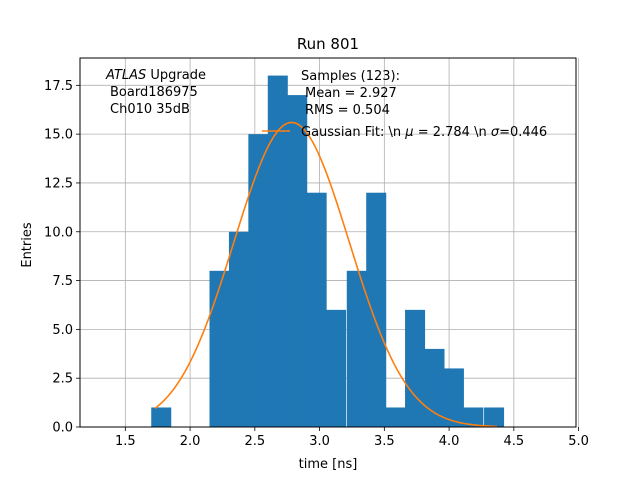  What do you see at coordinates (58, 135) in the screenshot?
I see `y-tick-label: 15.0` at bounding box center [58, 135].